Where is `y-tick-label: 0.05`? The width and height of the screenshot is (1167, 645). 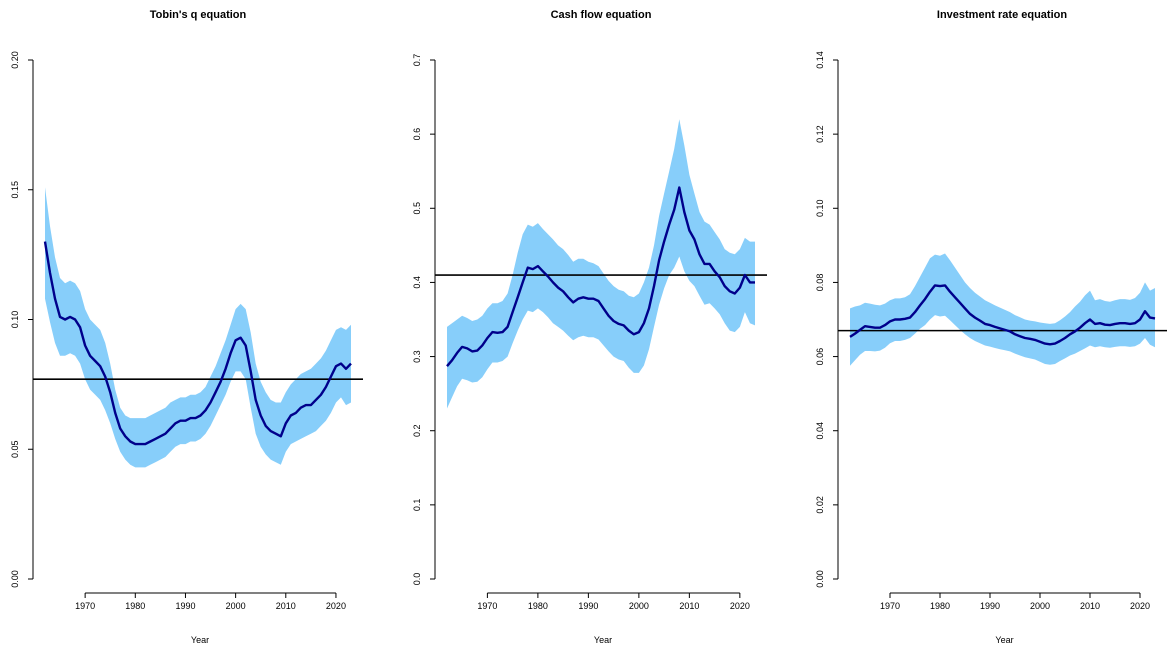 y-tick-label: 0.05 is located at coordinates (15, 449).